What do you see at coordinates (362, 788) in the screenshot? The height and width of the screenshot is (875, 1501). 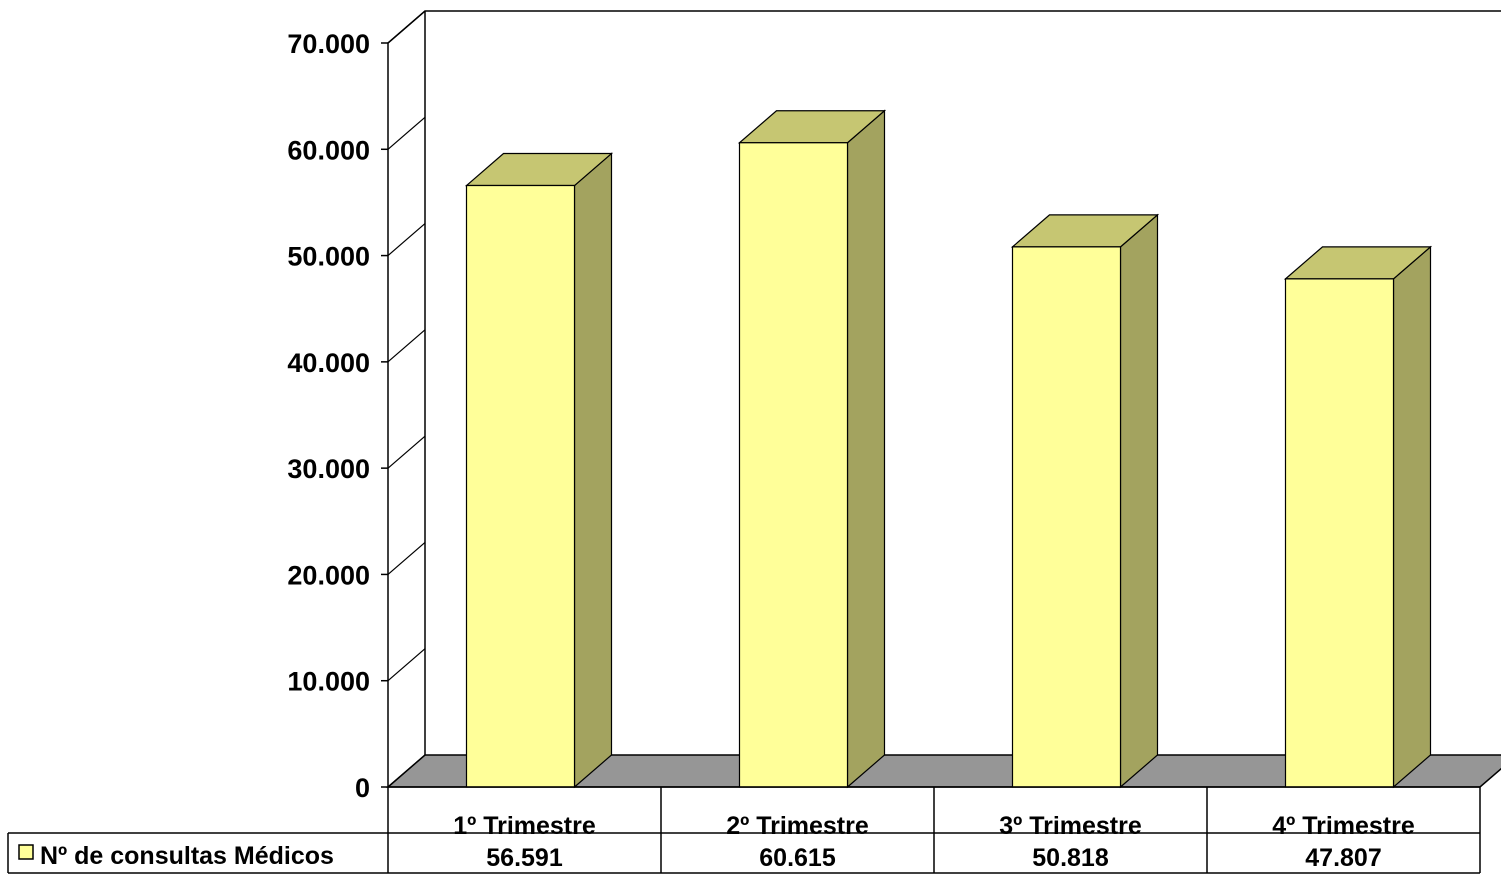 I see `y-tick-label: 0` at bounding box center [362, 788].